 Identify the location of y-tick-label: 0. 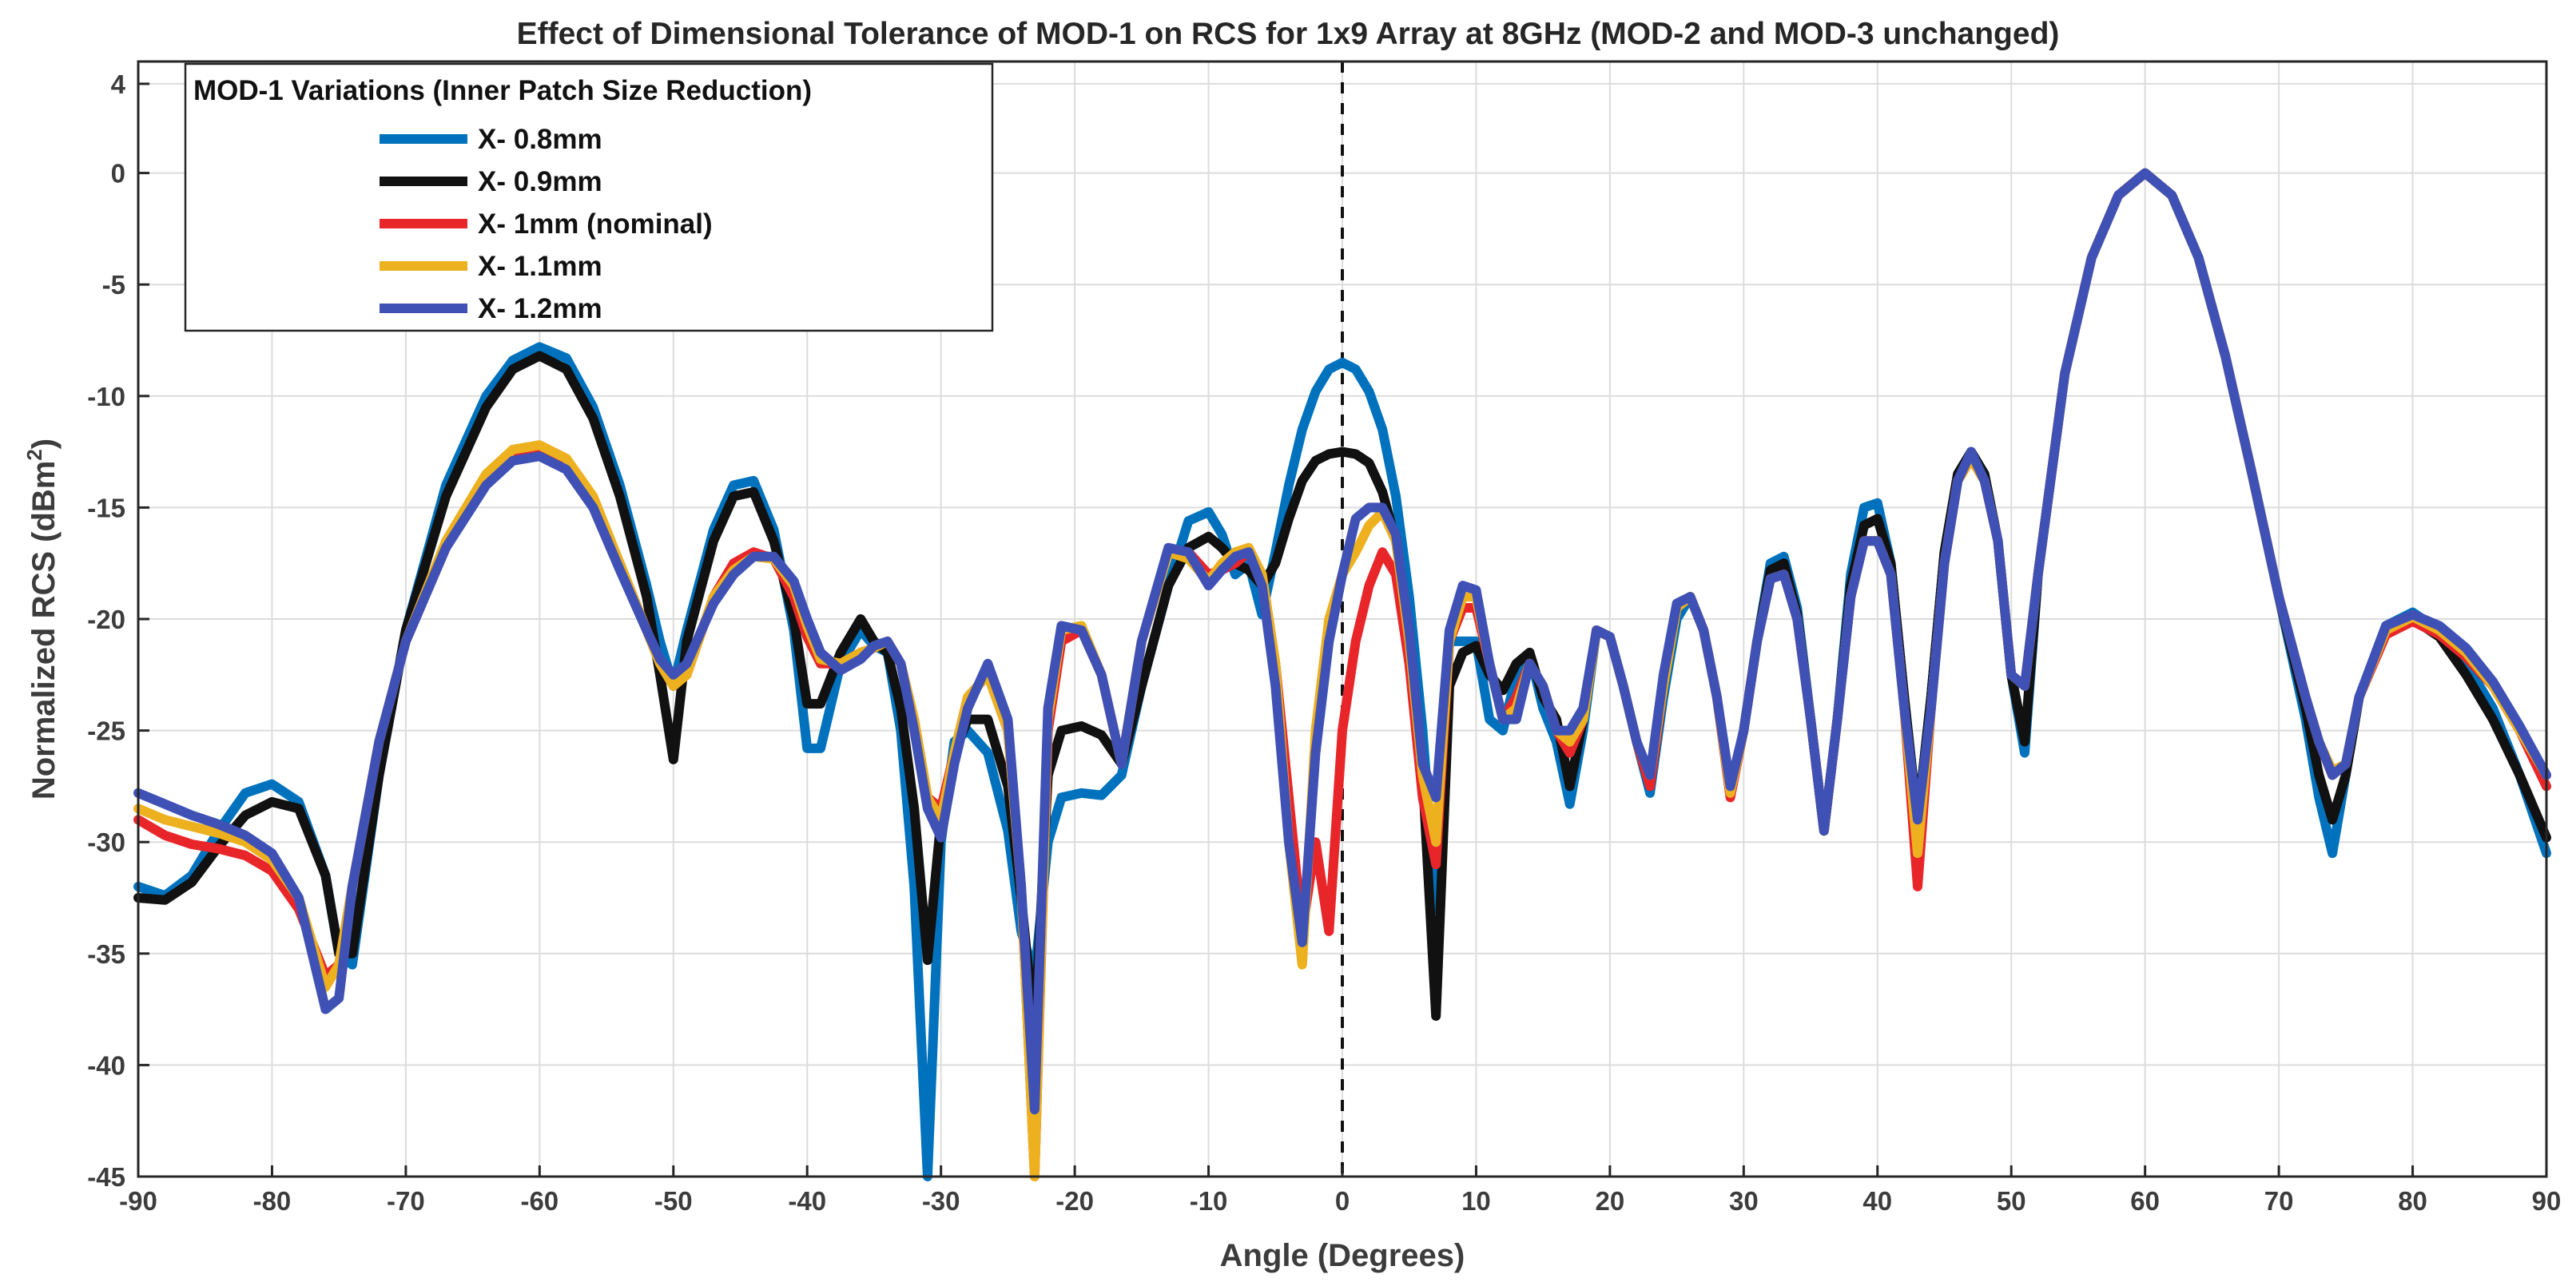
(118, 174).